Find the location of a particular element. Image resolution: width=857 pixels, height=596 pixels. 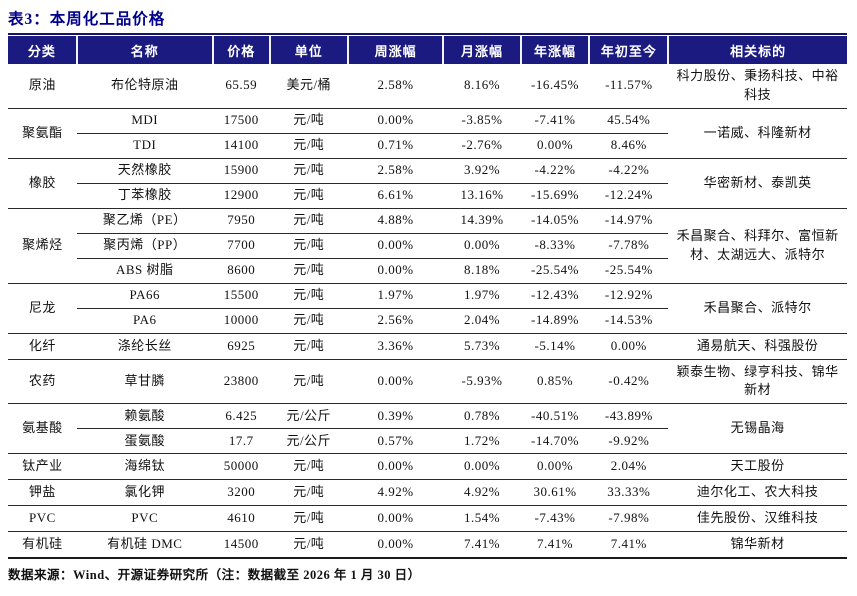

ytd-cell: 45.54% is located at coordinates (629, 121).